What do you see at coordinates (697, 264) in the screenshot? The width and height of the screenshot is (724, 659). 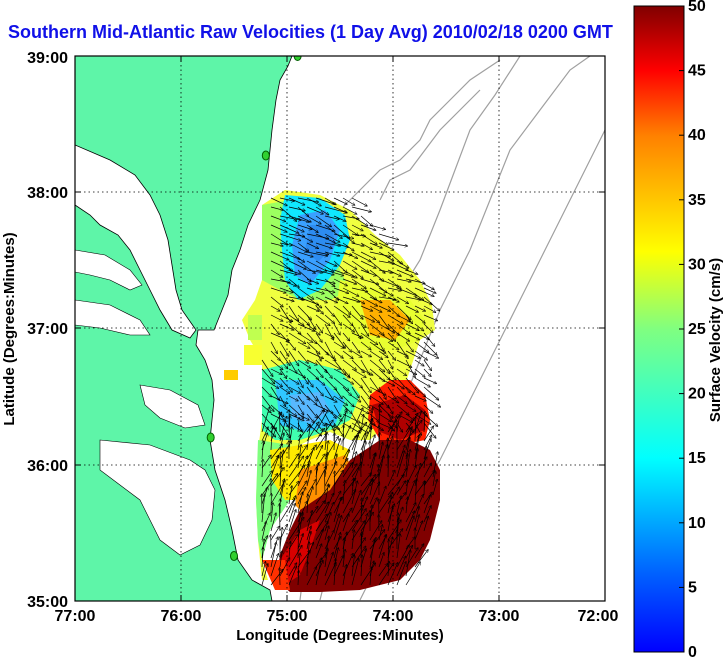 I see `colorbar-tick-label: 30` at bounding box center [697, 264].